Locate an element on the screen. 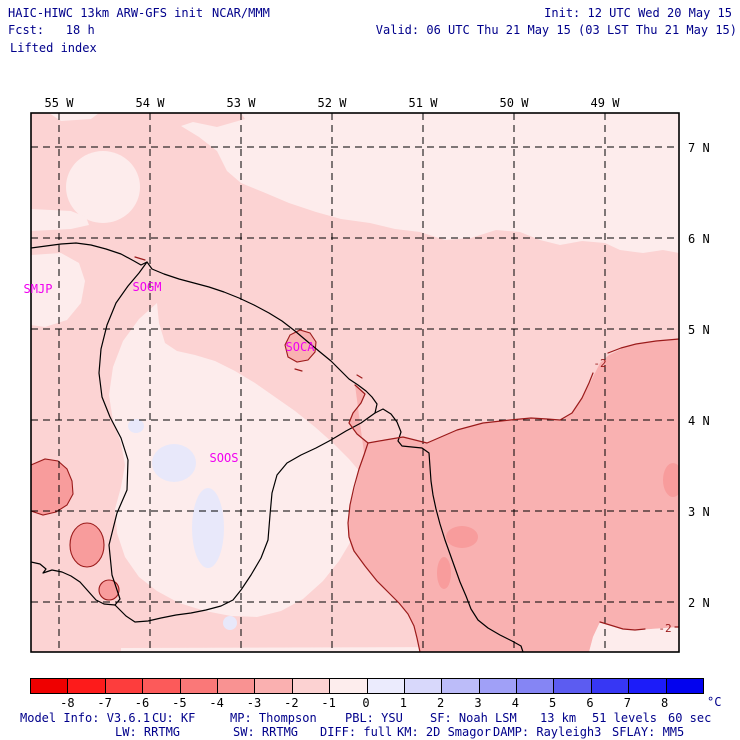 The image size is (740, 740). lat-label: 2 N is located at coordinates (699, 603).